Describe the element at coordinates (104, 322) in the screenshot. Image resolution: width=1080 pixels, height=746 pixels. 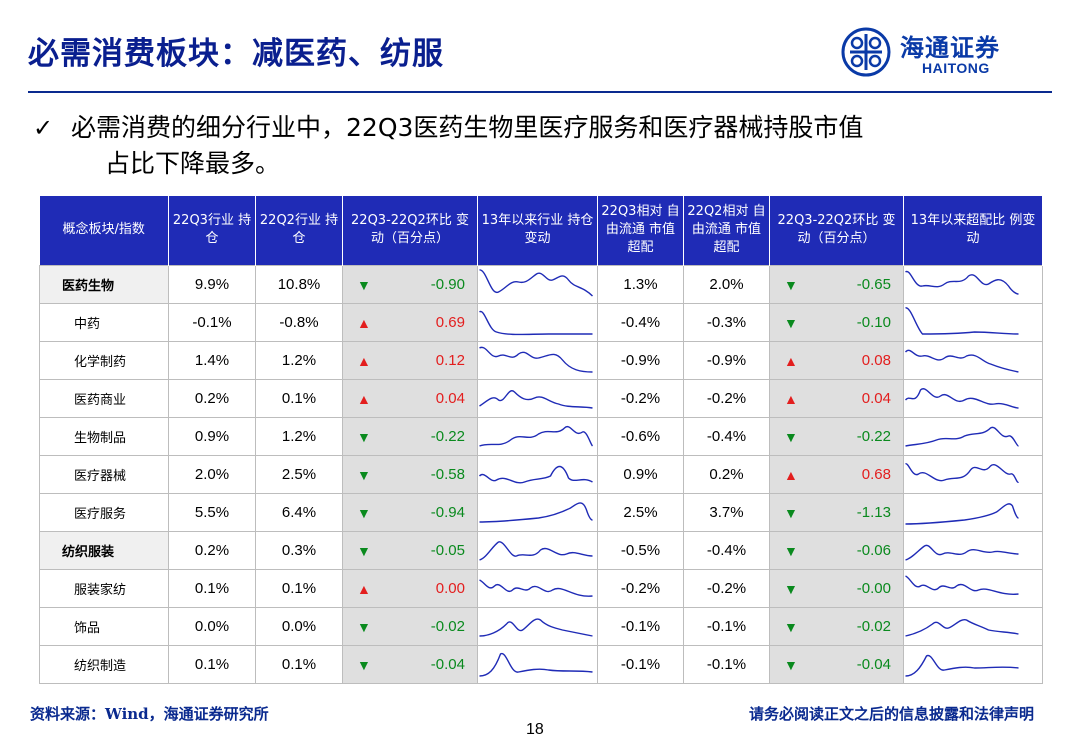
I see `sector-name: 中药` at that location.